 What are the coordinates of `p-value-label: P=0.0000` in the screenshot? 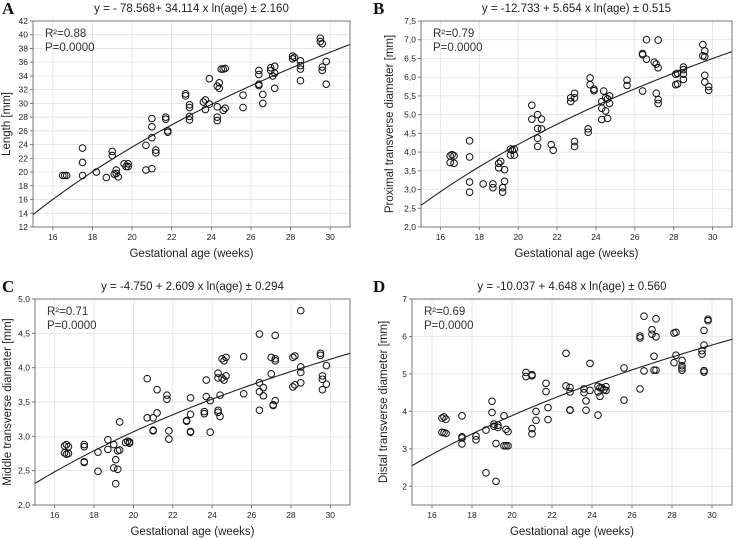 It's located at (449, 326).